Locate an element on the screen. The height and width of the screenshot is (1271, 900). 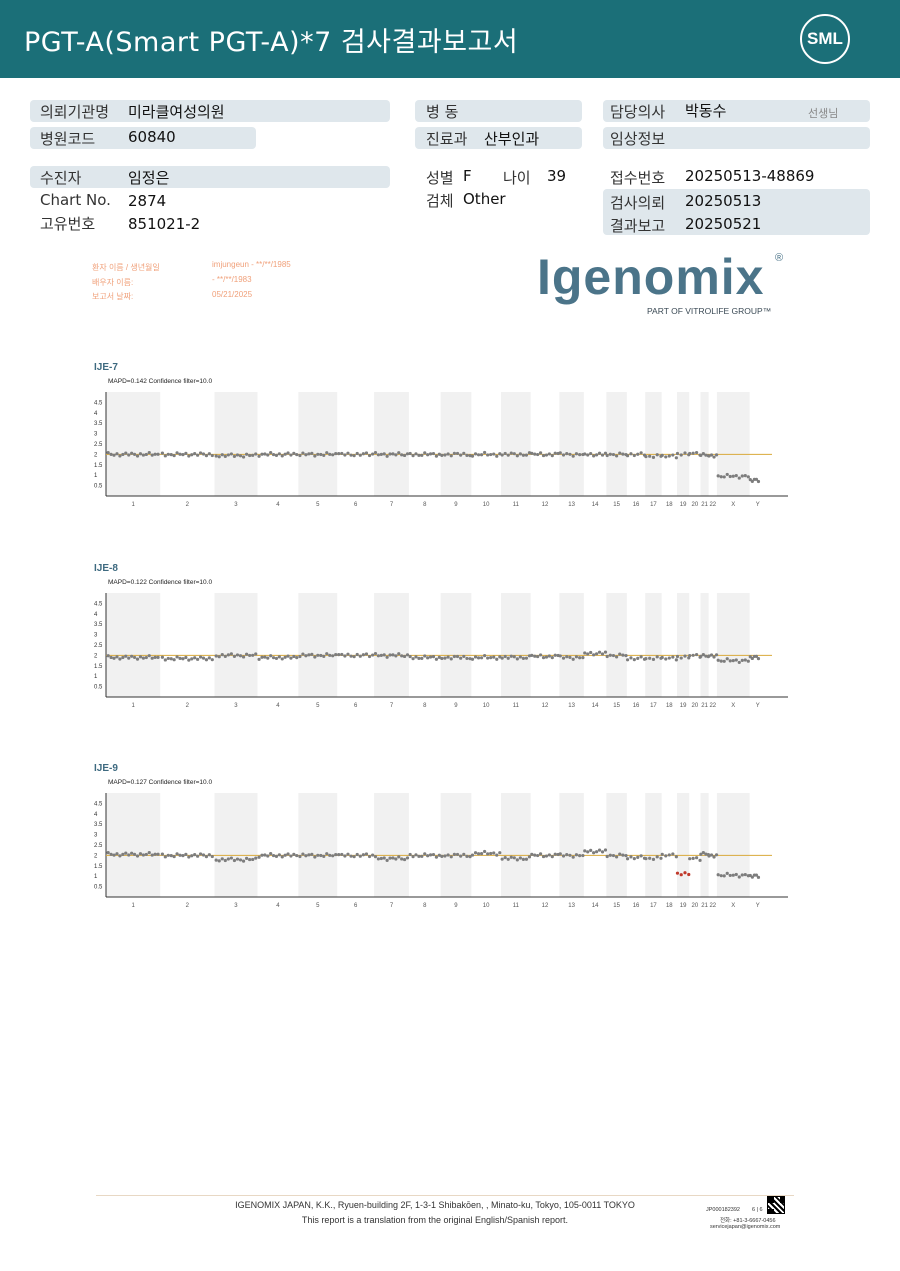
x-tick-label: 19 is located at coordinates (683, 505).